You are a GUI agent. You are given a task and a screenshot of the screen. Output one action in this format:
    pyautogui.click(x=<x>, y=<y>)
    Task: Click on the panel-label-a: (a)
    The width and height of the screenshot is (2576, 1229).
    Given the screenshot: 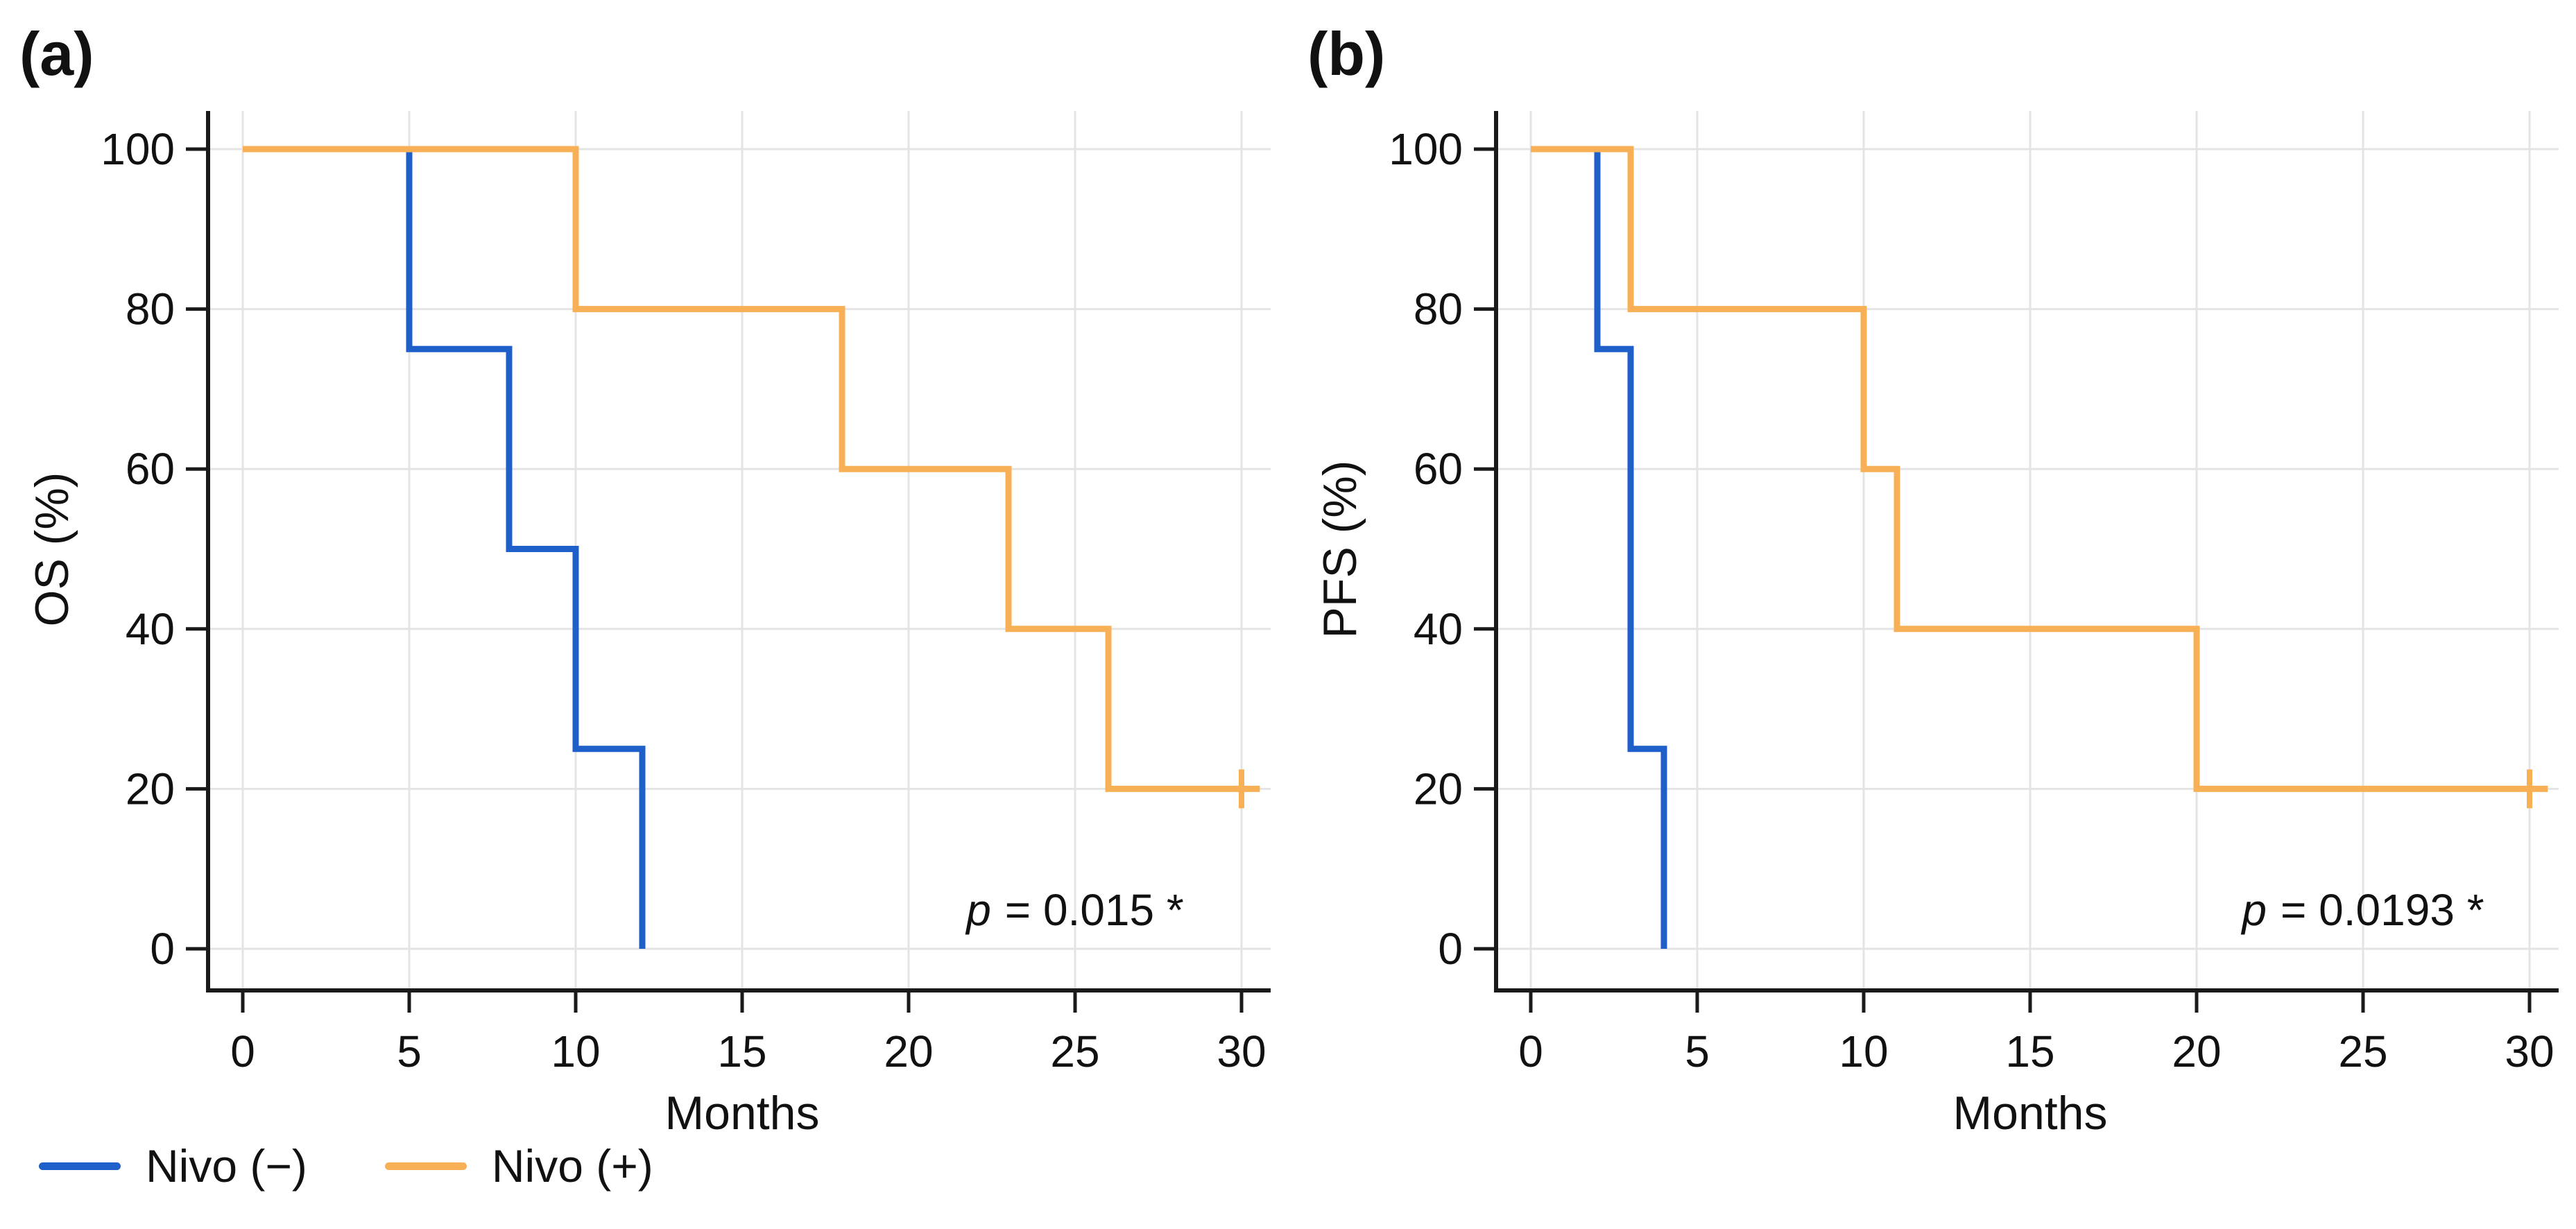 What is the action you would take?
    pyautogui.click(x=56, y=53)
    